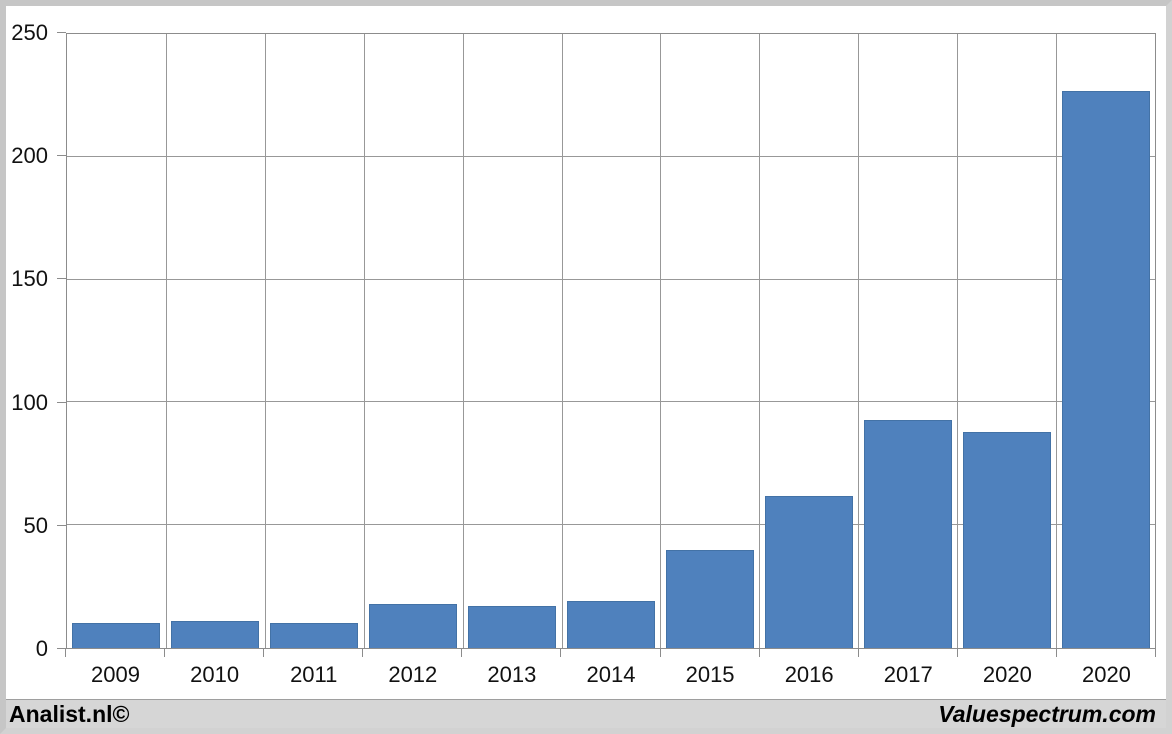 The image size is (1172, 734). Describe the element at coordinates (29, 32) in the screenshot. I see `y-axis-tick-label: 250` at that location.